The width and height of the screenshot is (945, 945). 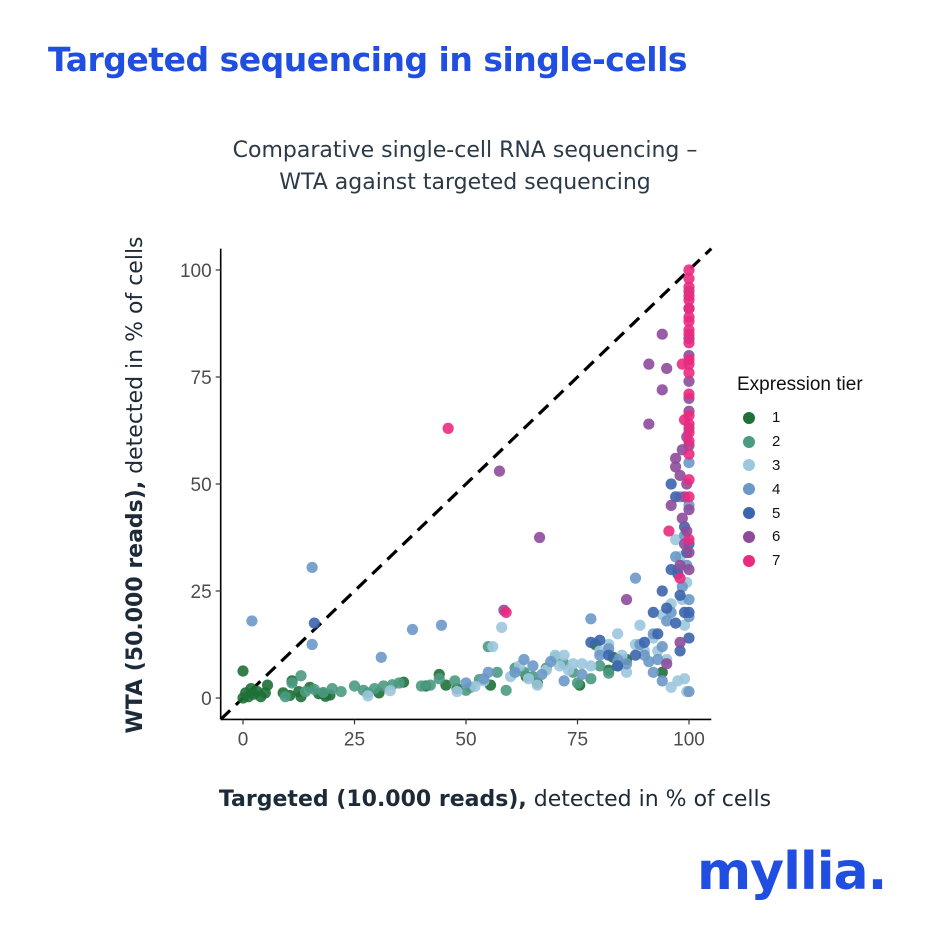 What do you see at coordinates (776, 489) in the screenshot?
I see `legend-label: 4` at bounding box center [776, 489].